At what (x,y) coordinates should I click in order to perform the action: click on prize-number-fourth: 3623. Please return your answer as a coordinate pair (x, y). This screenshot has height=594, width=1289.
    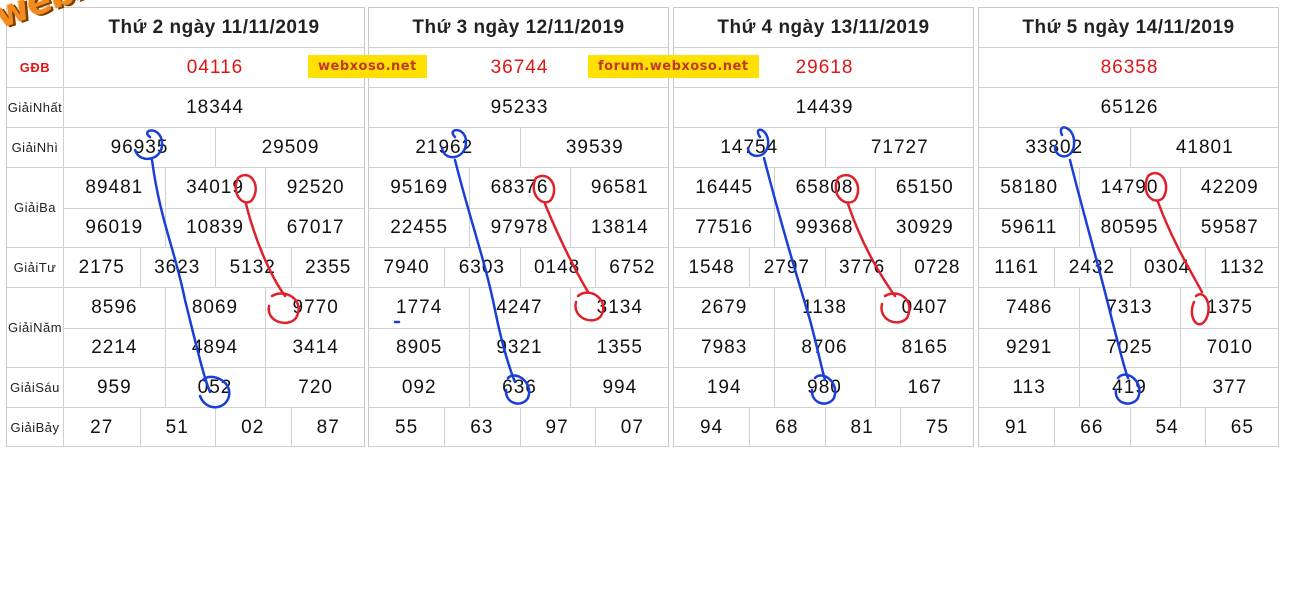
    Looking at the image, I should click on (177, 267).